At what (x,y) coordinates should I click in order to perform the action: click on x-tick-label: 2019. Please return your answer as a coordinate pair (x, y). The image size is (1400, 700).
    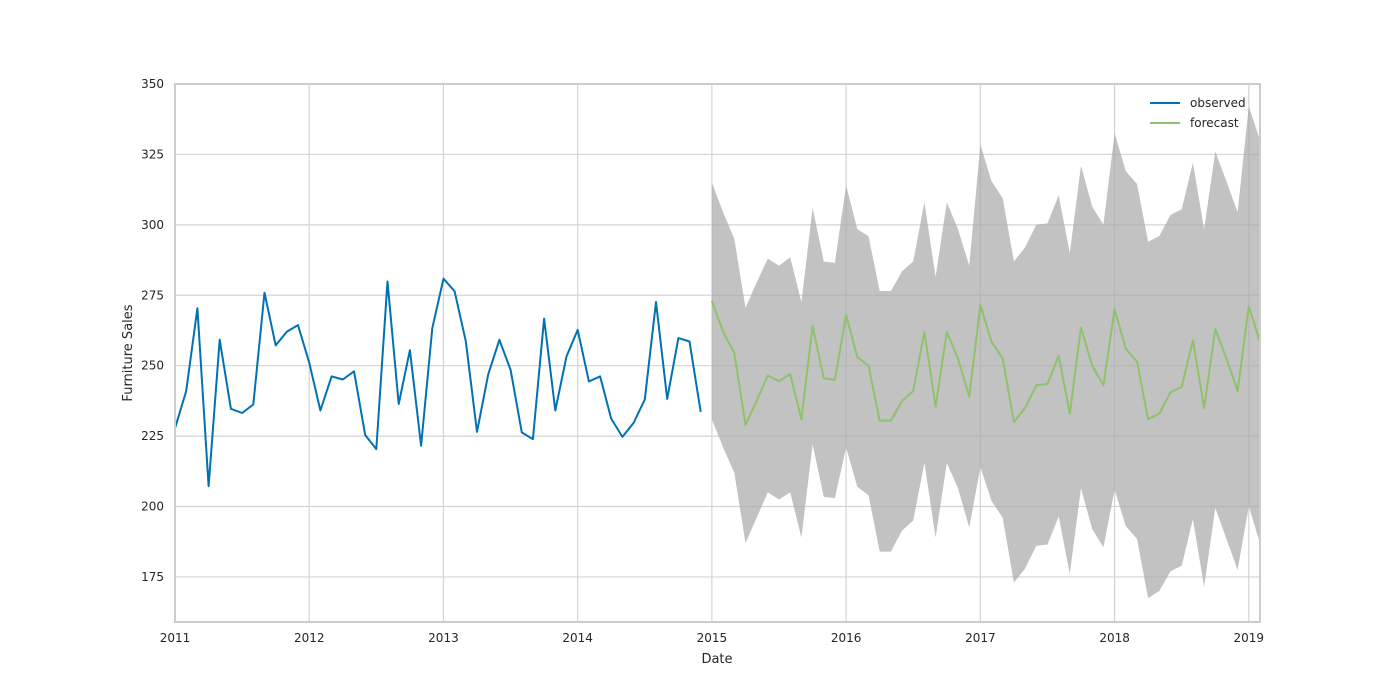
    Looking at the image, I should click on (1249, 638).